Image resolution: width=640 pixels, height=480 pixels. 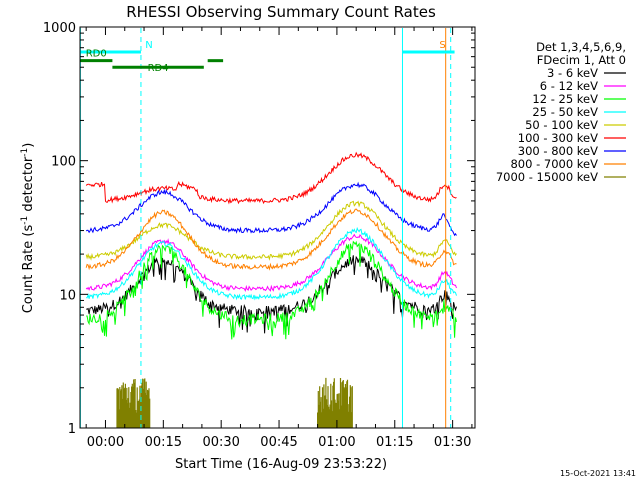 What do you see at coordinates (452, 442) in the screenshot?
I see `x-tick-label-0130: 01:30` at bounding box center [452, 442].